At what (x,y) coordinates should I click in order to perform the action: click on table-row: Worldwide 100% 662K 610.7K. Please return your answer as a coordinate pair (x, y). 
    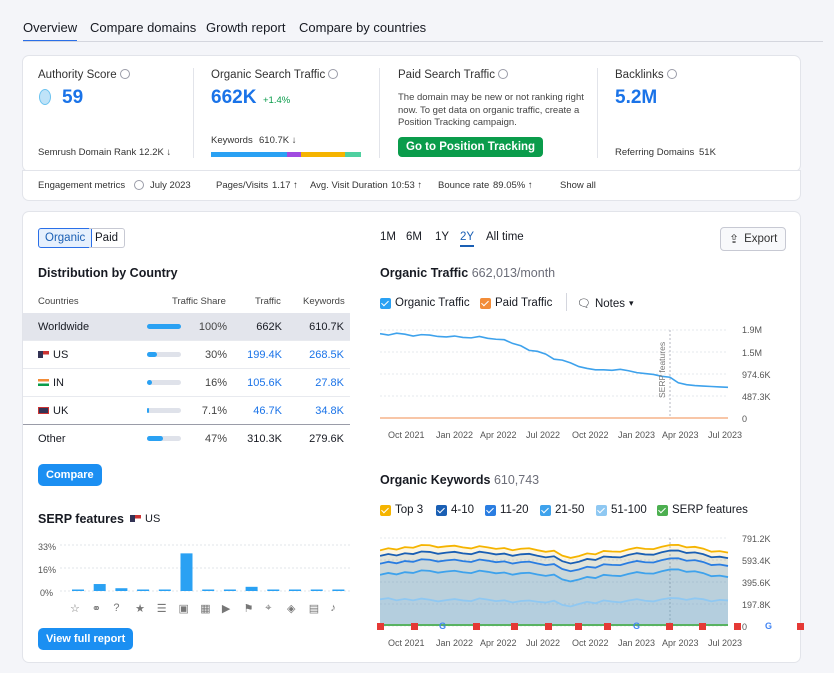
    Looking at the image, I should click on (186, 327).